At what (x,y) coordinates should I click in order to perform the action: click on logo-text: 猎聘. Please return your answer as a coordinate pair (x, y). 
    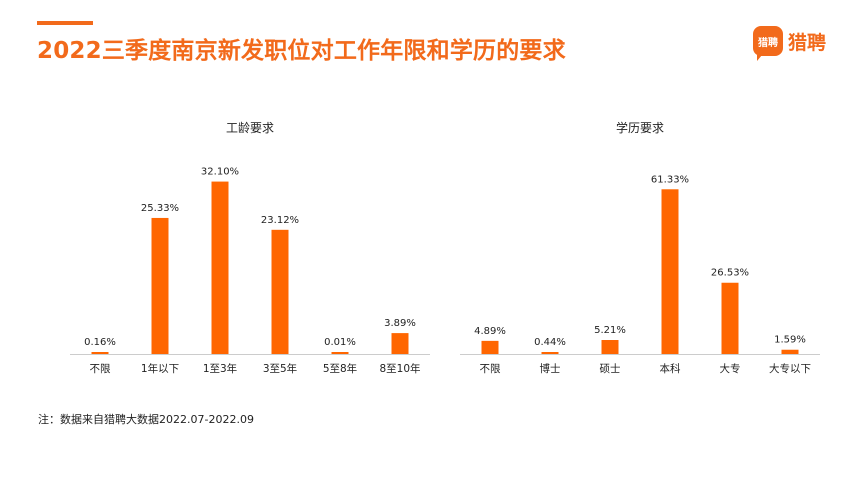
    Looking at the image, I should click on (807, 42).